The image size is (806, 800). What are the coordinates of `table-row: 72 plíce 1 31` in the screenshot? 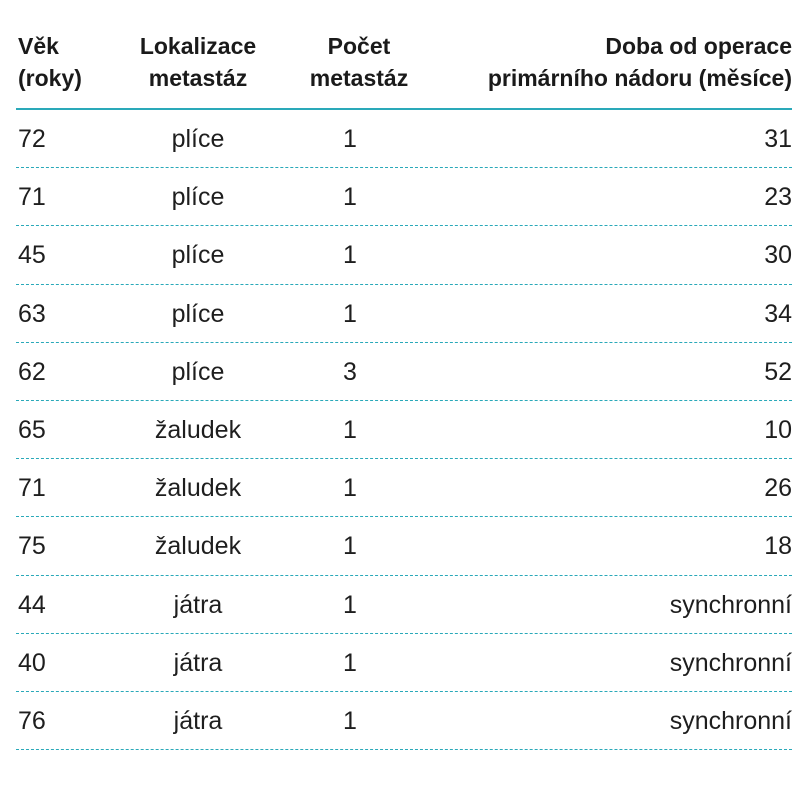 It's located at (404, 139).